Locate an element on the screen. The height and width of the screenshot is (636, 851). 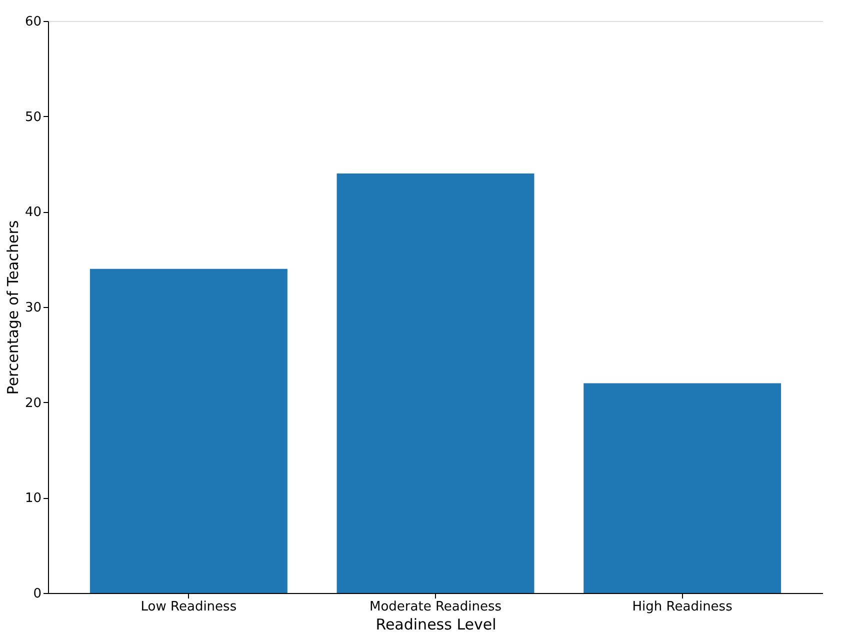
x-tick-label: Moderate Readiness is located at coordinates (435, 607).